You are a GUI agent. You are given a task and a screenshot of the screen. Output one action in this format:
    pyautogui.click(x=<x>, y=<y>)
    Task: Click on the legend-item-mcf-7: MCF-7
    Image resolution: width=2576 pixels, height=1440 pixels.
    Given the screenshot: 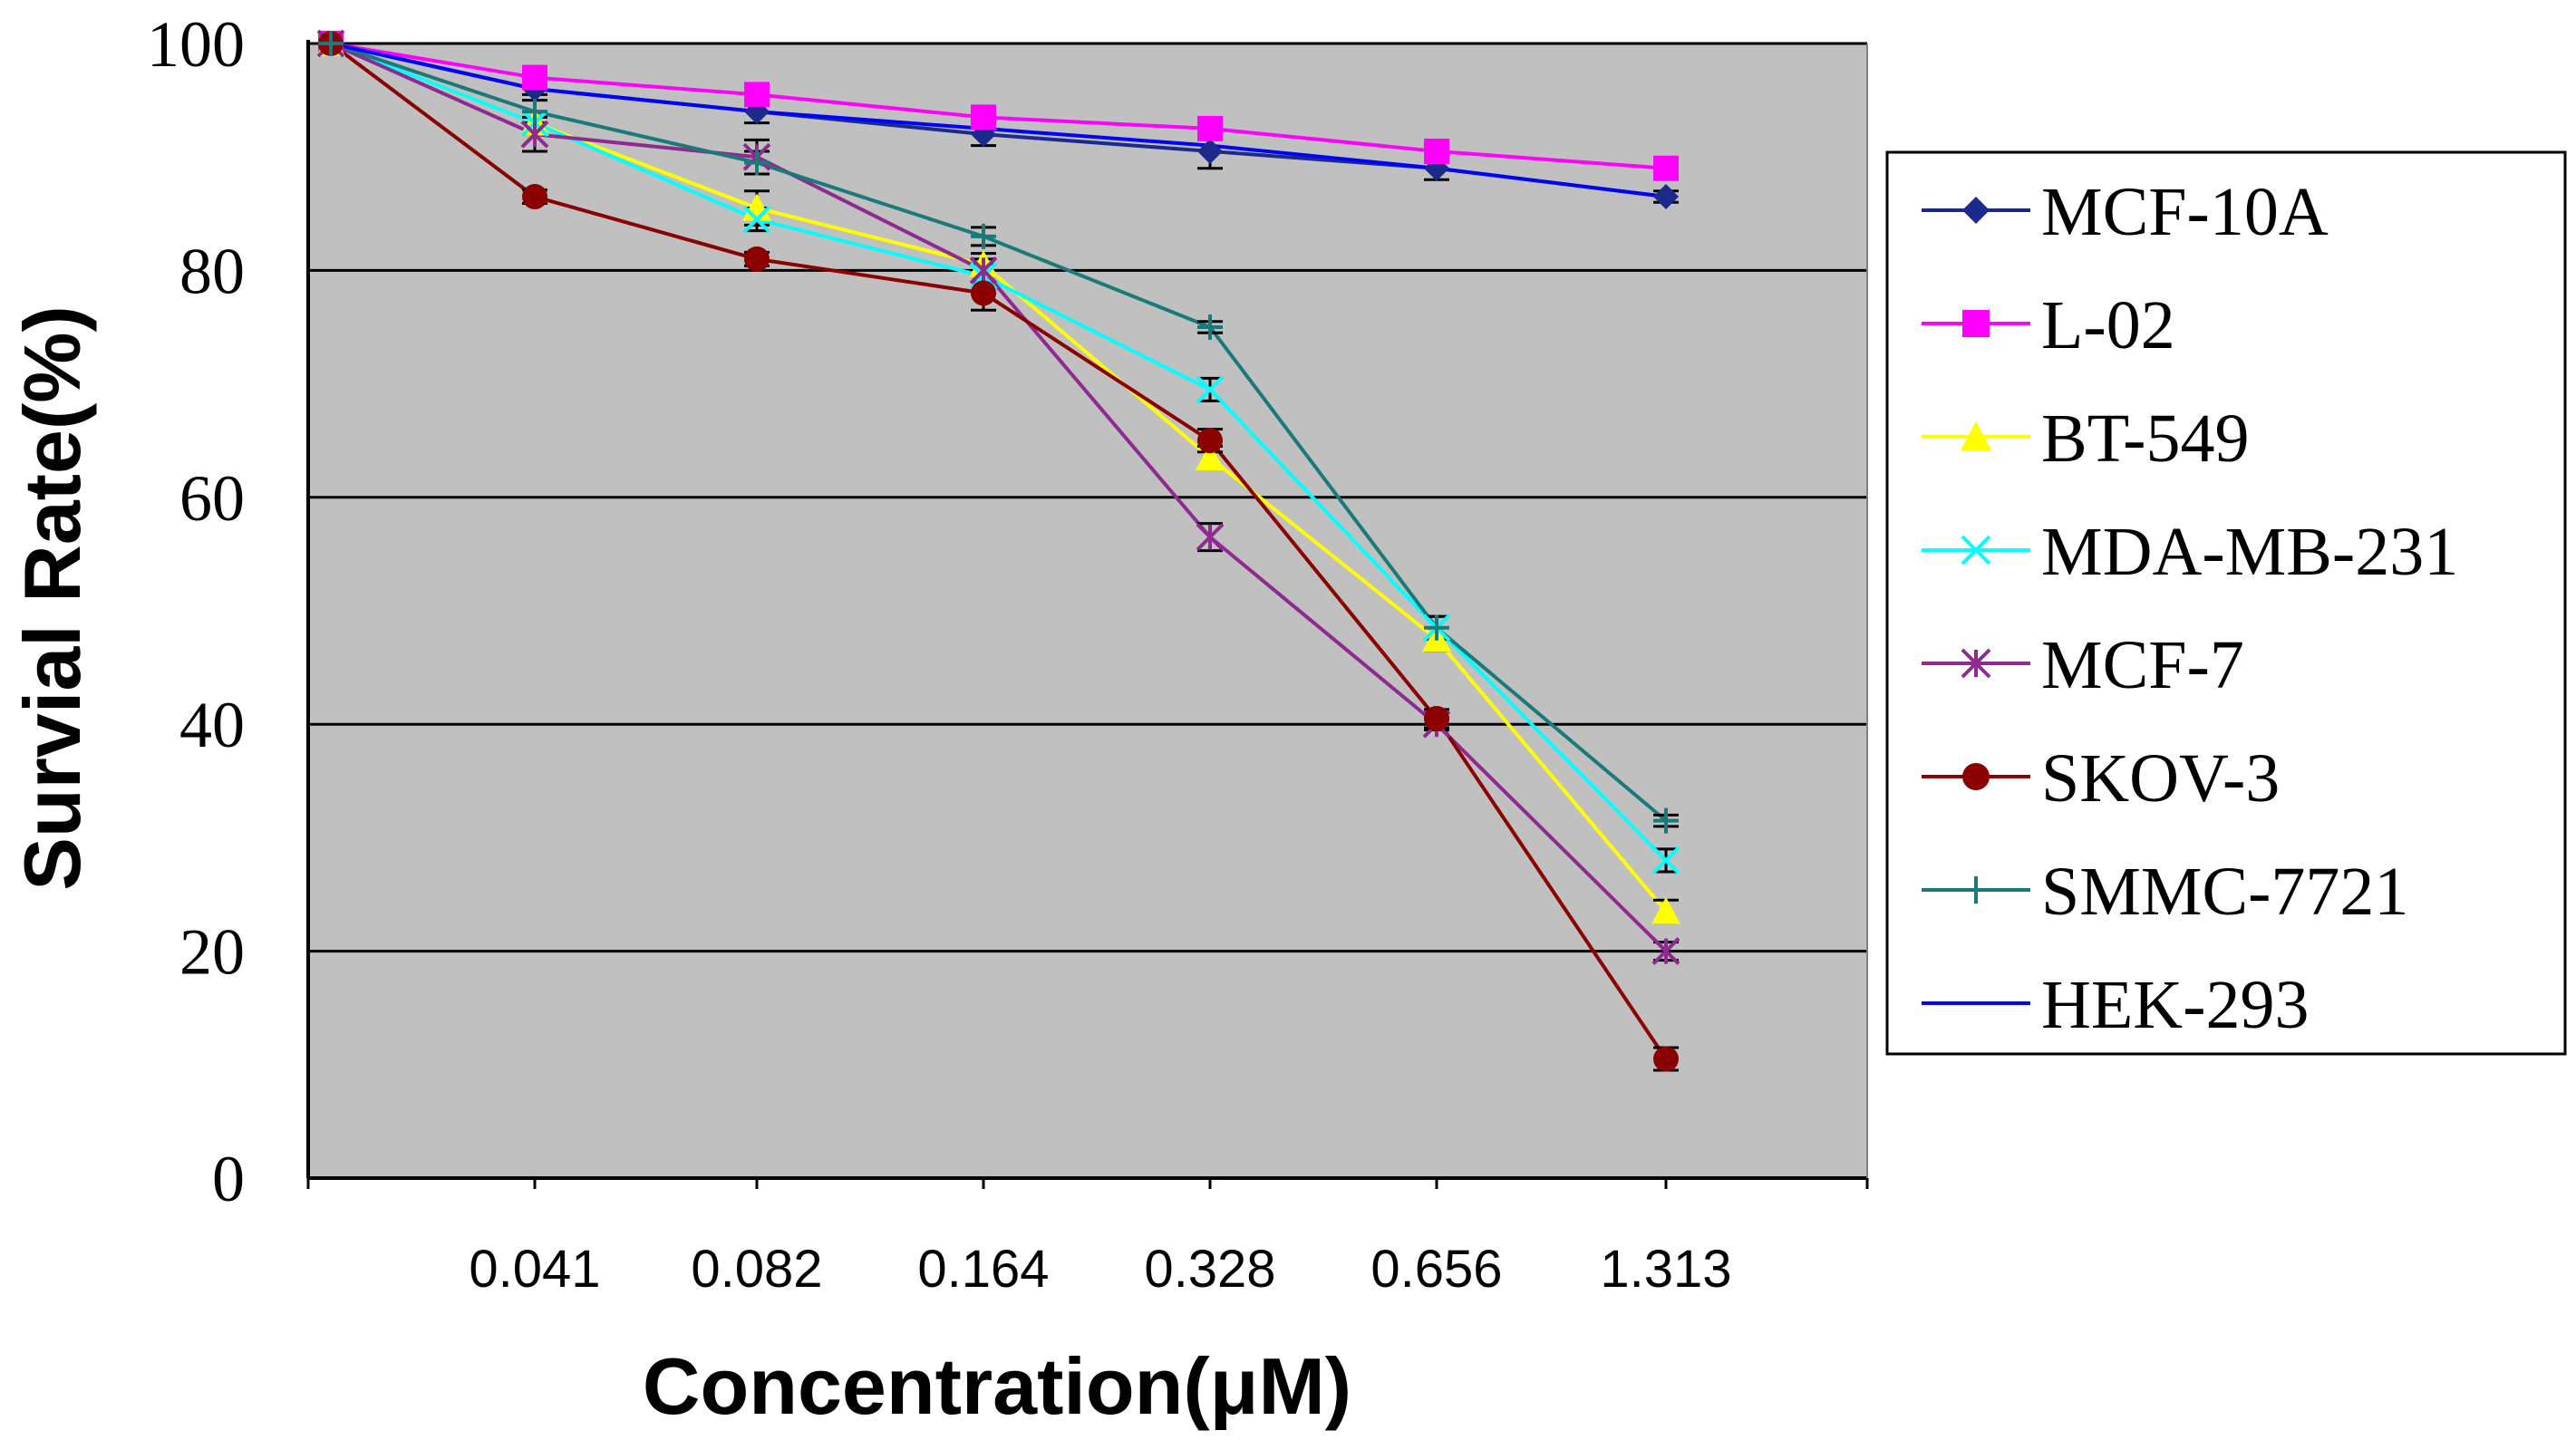 What is the action you would take?
    pyautogui.click(x=2083, y=665)
    